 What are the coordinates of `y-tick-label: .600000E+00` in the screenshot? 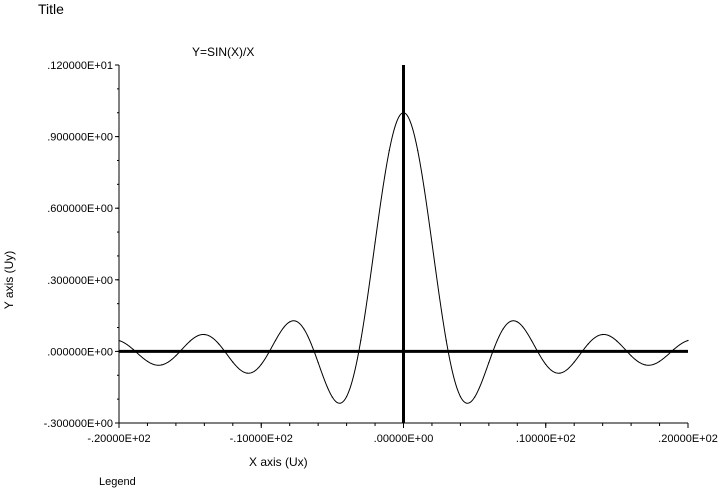 It's located at (80, 209).